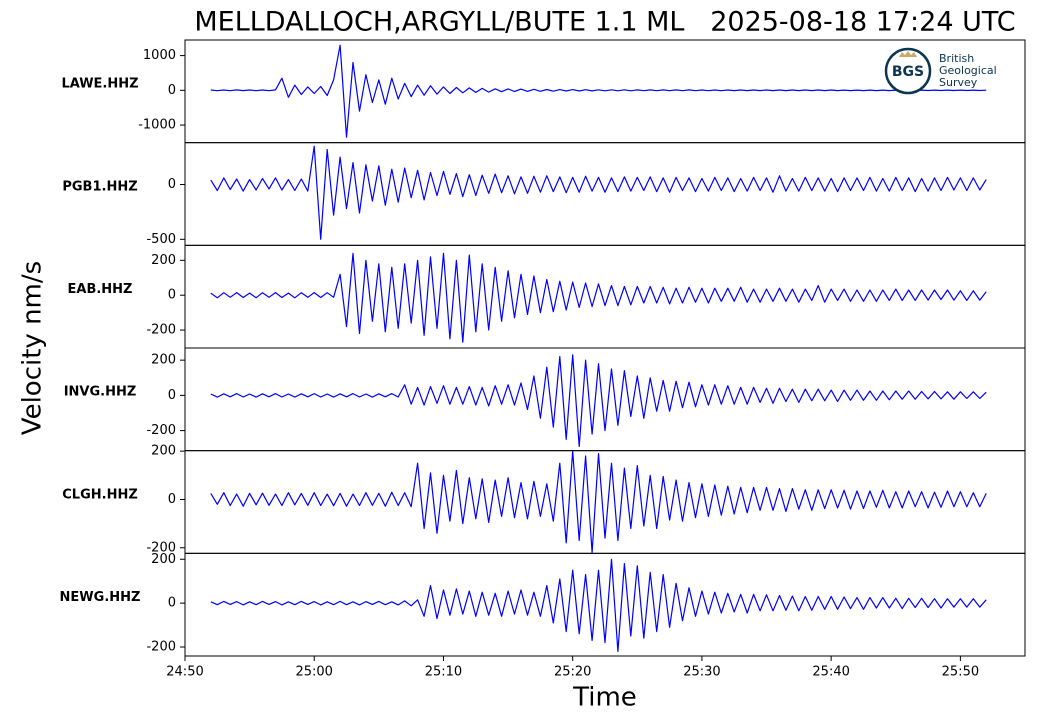  What do you see at coordinates (161, 239) in the screenshot?
I see `y-tick-label: -500` at bounding box center [161, 239].